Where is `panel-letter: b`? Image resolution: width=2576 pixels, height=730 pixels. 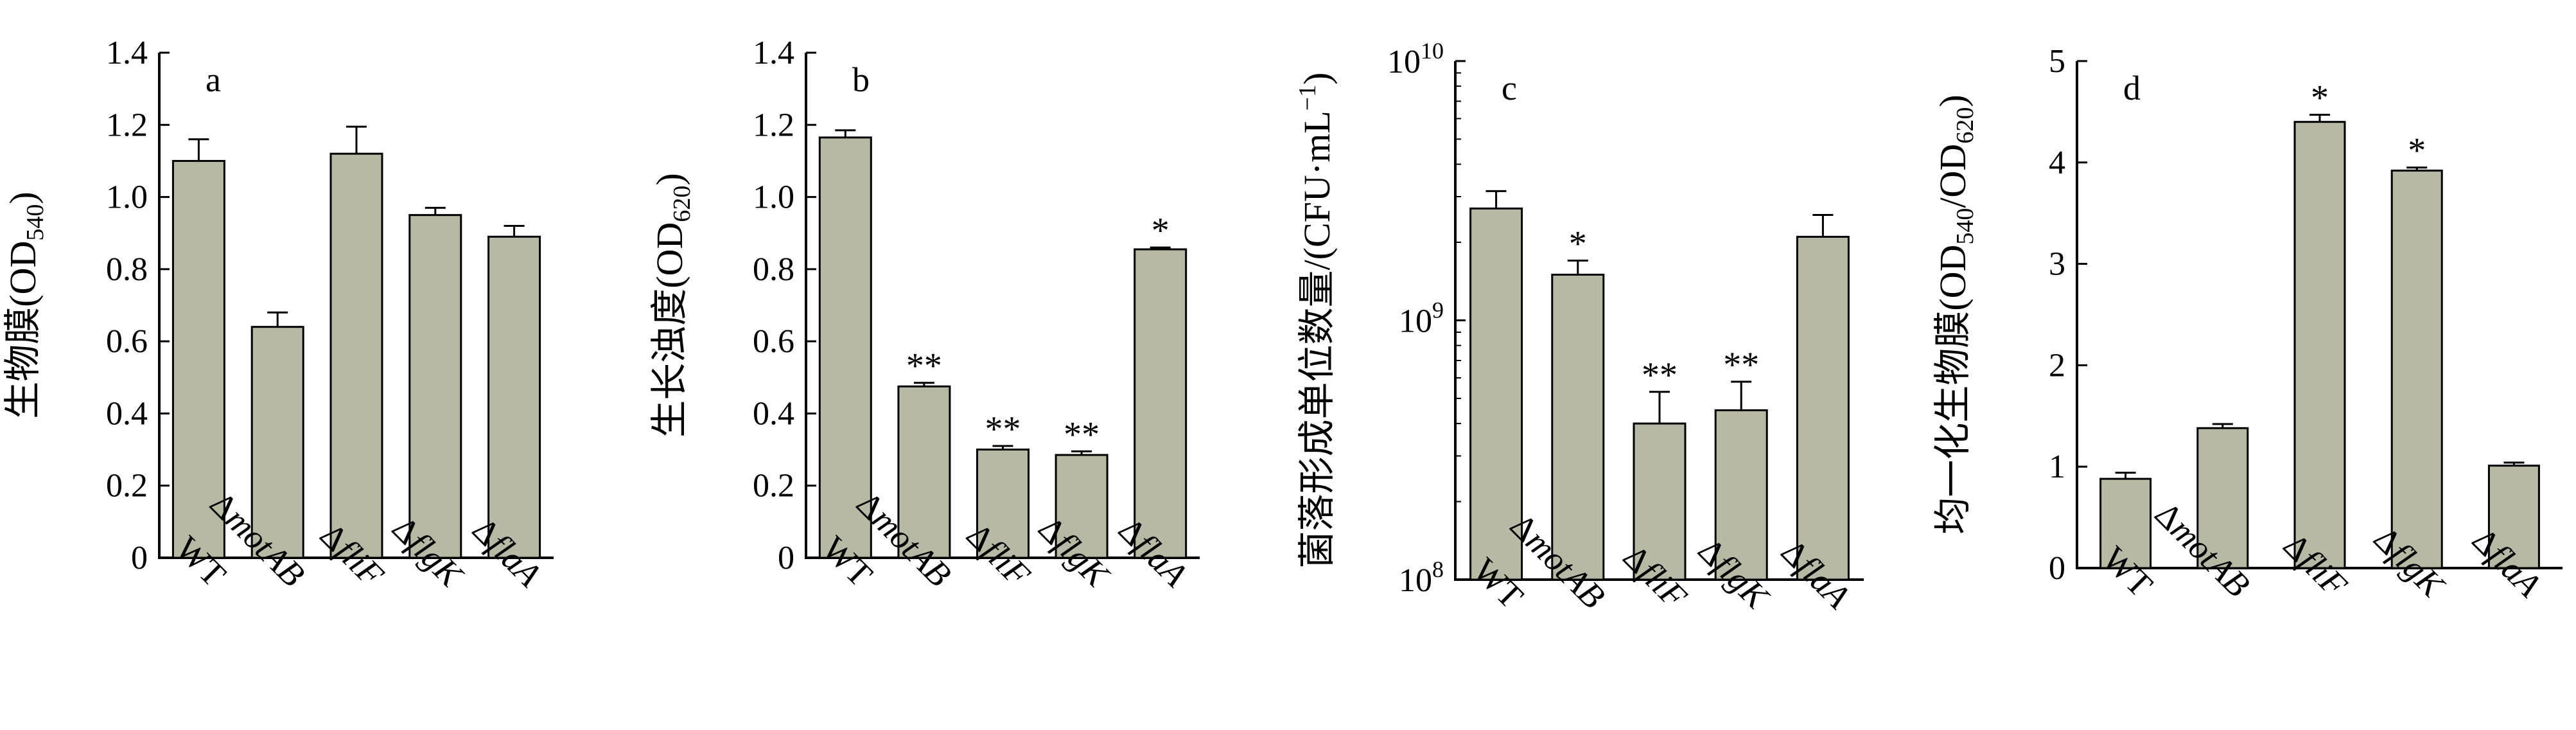
panel-letter: b is located at coordinates (861, 79).